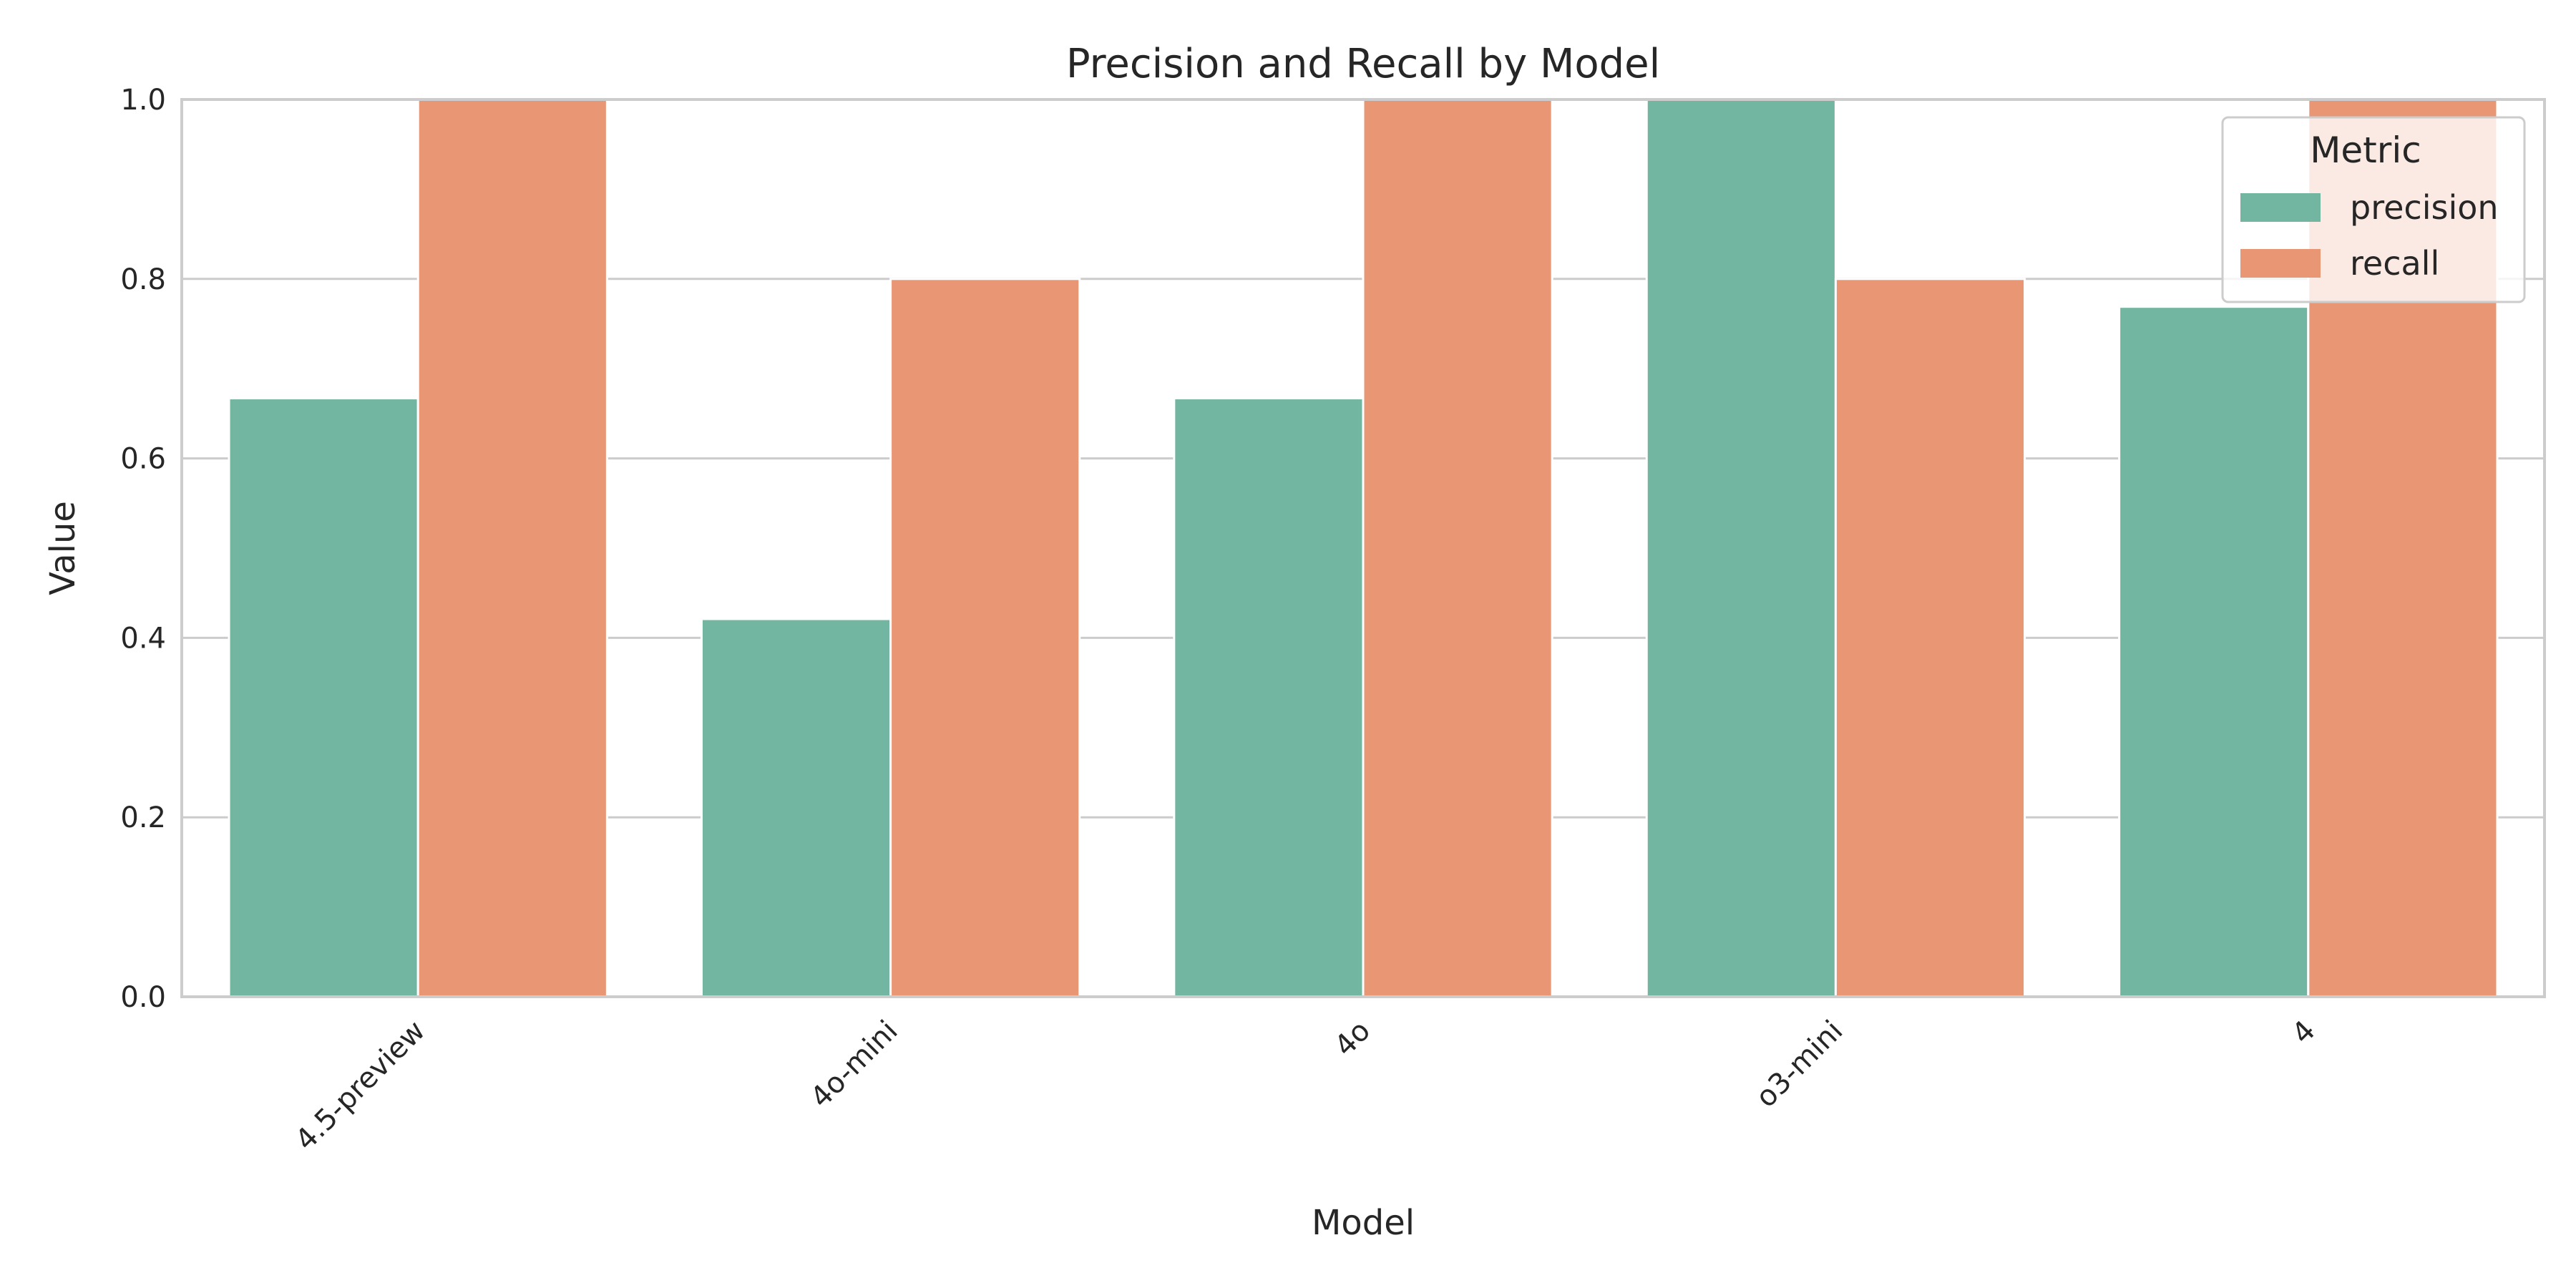 This screenshot has height=1288, width=2576. Describe the element at coordinates (143, 638) in the screenshot. I see `y-tick-label: 0.4` at that location.